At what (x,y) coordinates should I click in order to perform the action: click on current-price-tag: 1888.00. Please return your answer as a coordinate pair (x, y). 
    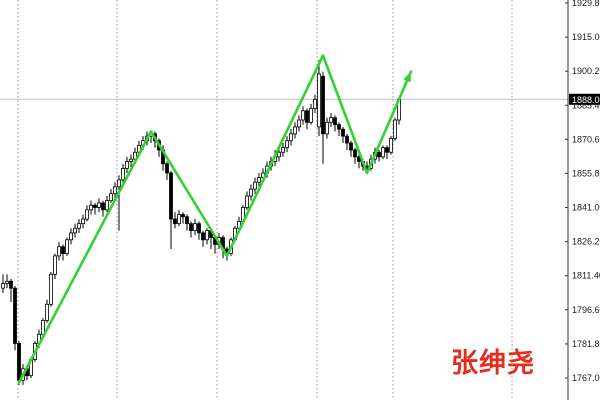
    Looking at the image, I should click on (584, 99).